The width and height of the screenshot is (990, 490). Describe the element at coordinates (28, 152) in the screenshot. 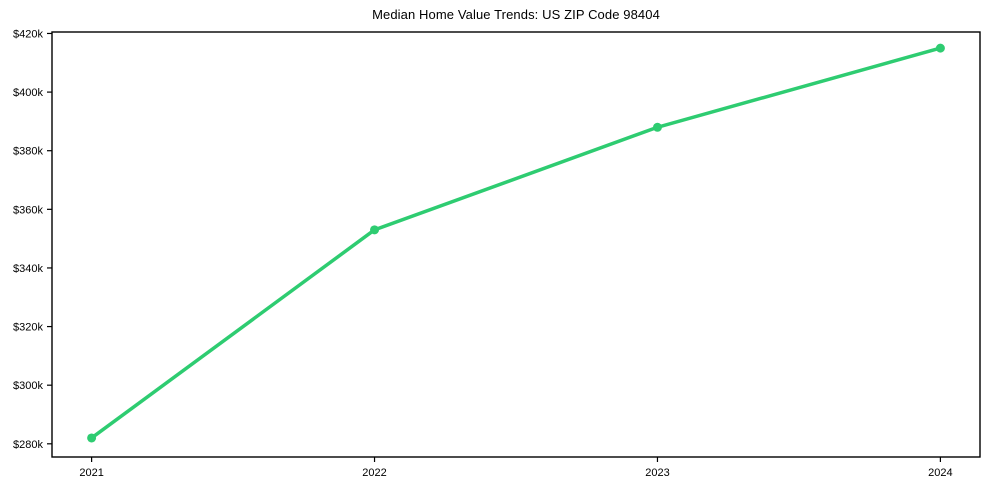

I see `y-tick-label: $380k` at that location.